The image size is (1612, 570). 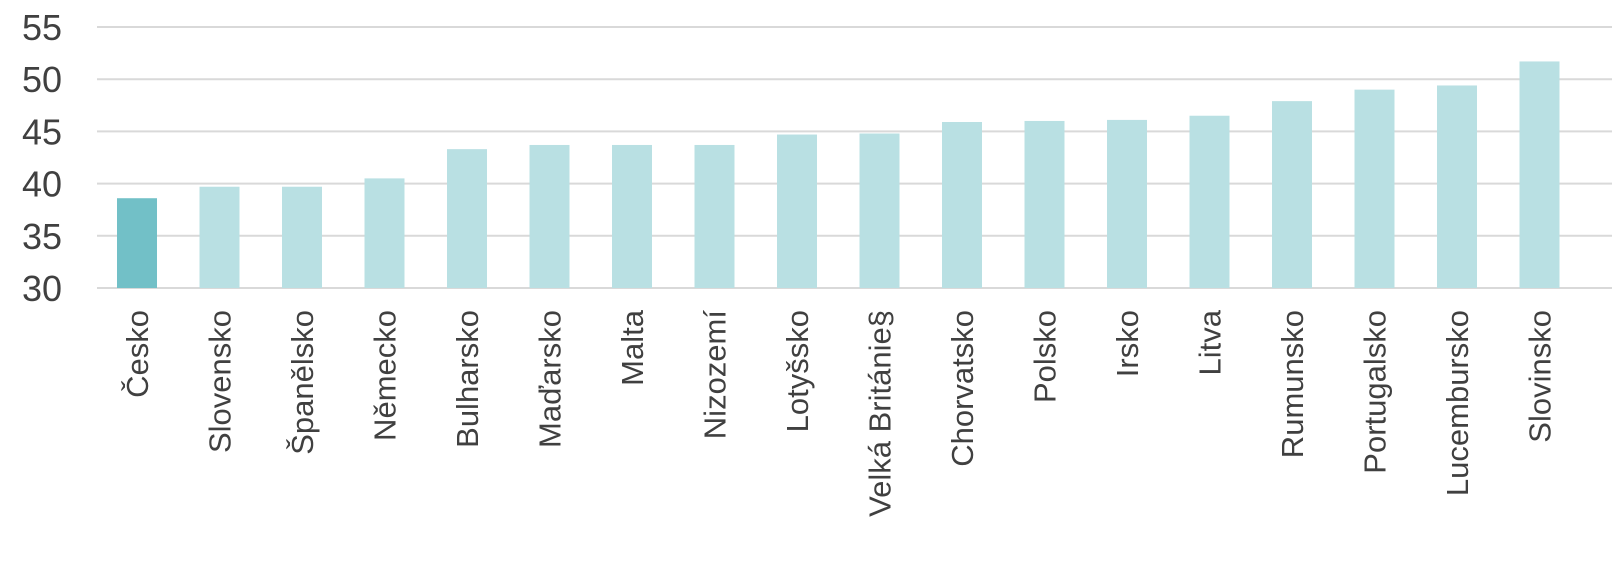 What do you see at coordinates (1292, 384) in the screenshot?
I see `x-tick-label: Rumunsko` at bounding box center [1292, 384].